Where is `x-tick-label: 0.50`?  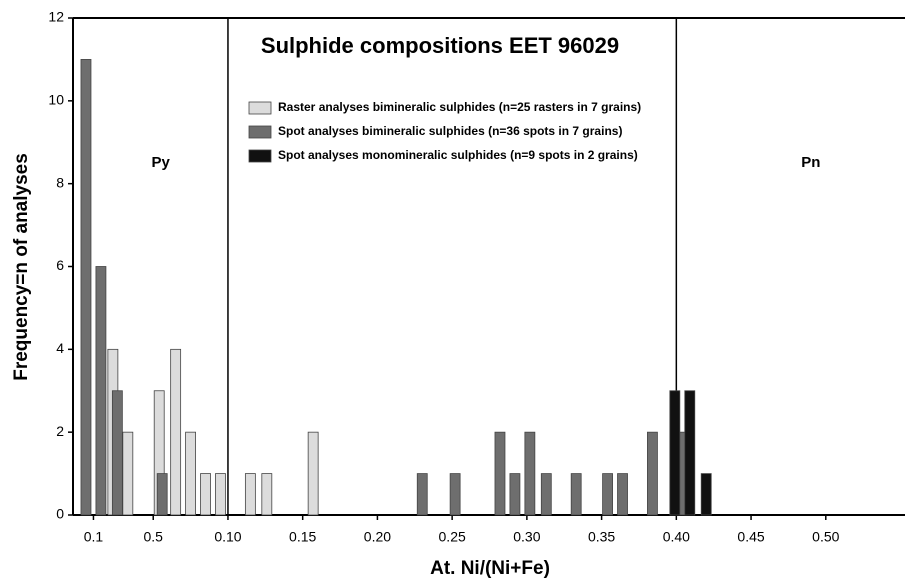 x-tick-label: 0.50 is located at coordinates (825, 537).